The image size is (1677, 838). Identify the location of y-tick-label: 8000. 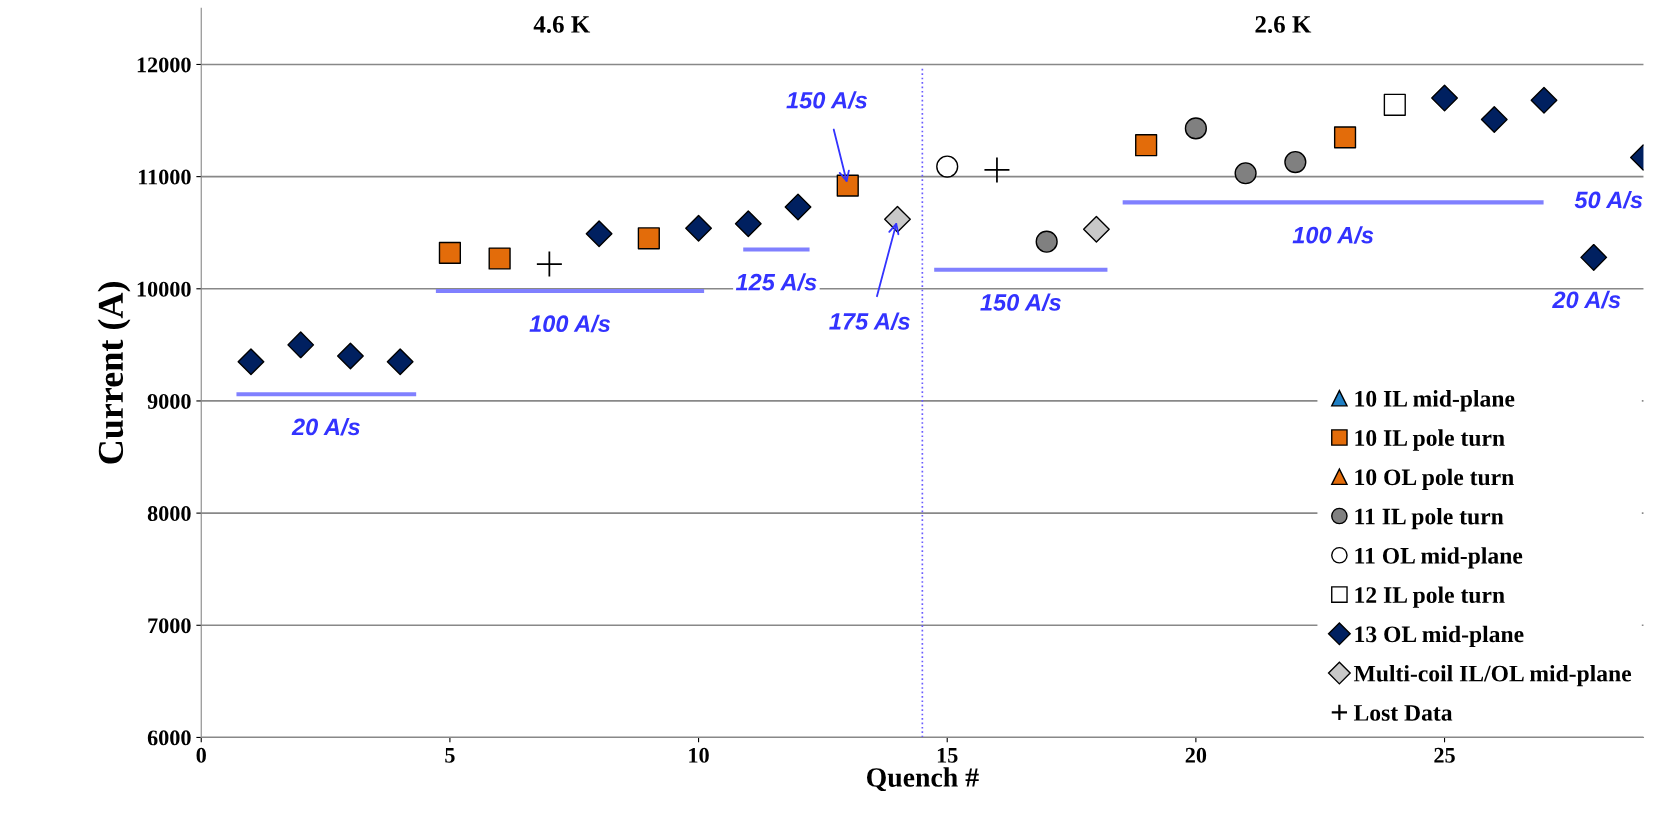
(169, 514).